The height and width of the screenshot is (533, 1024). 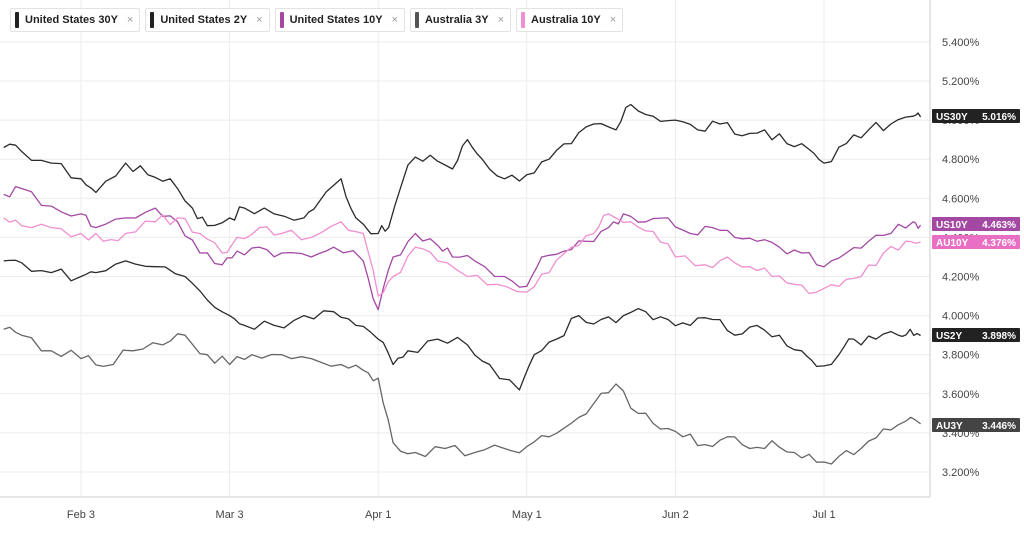 I want to click on series-line, so click(x=462, y=255).